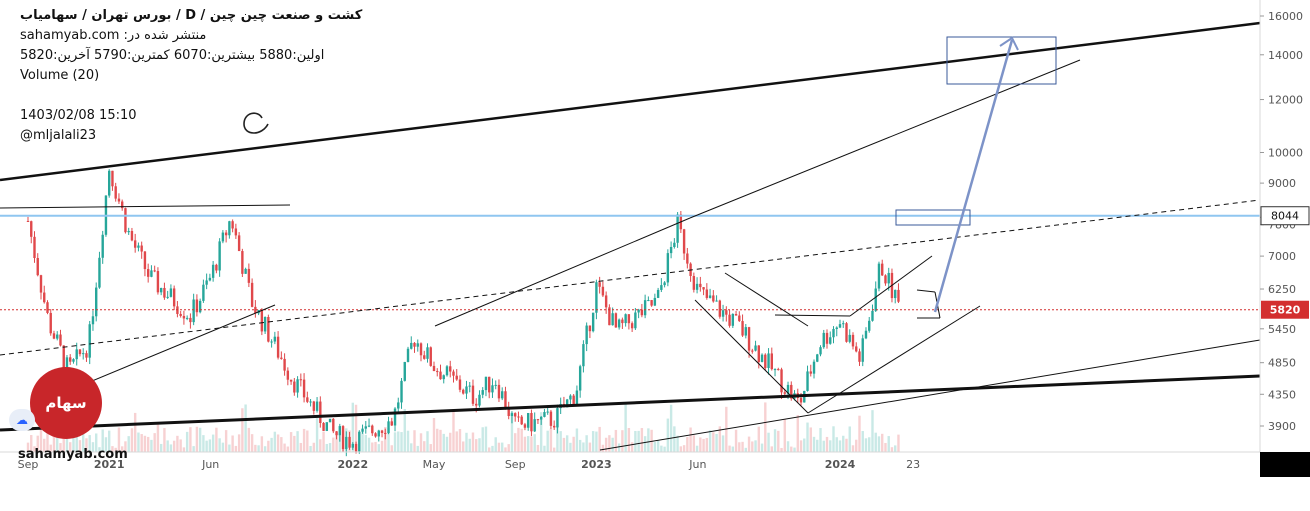 The height and width of the screenshot is (511, 1310). What do you see at coordinates (973, 176) in the screenshot?
I see `projection-arrow` at bounding box center [973, 176].